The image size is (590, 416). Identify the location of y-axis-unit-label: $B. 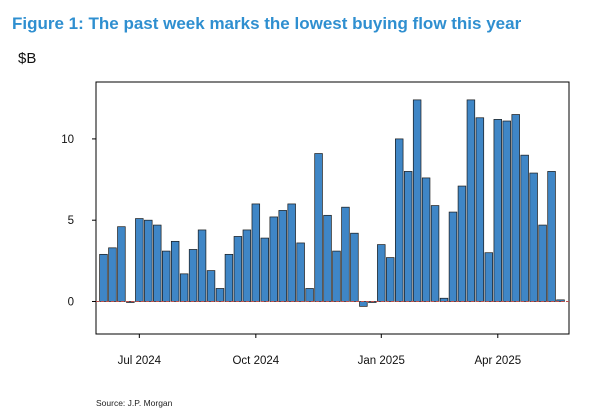
(27, 58).